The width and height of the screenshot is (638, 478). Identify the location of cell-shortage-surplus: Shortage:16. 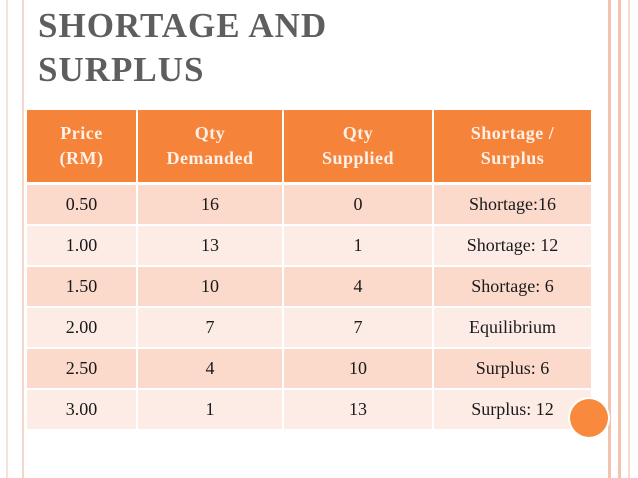
(512, 204).